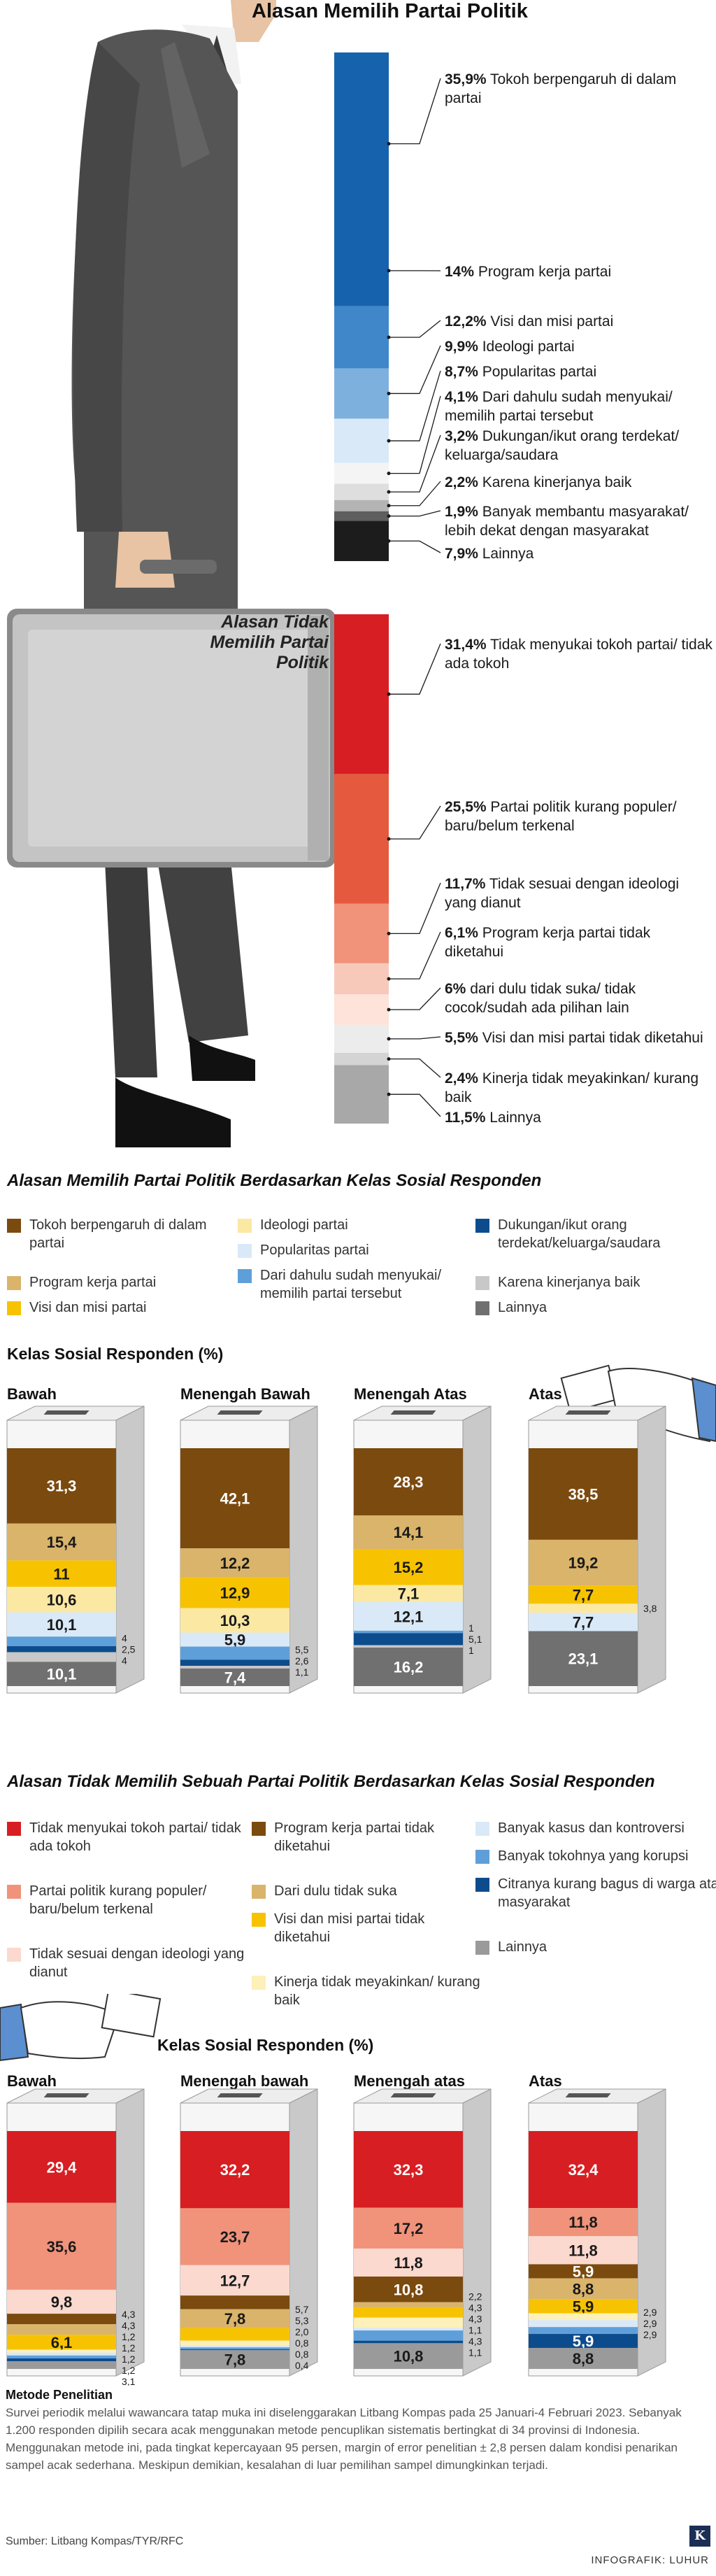 This screenshot has width=716, height=2576. What do you see at coordinates (314, 1250) in the screenshot?
I see `legend-label: Popularitas partai` at bounding box center [314, 1250].